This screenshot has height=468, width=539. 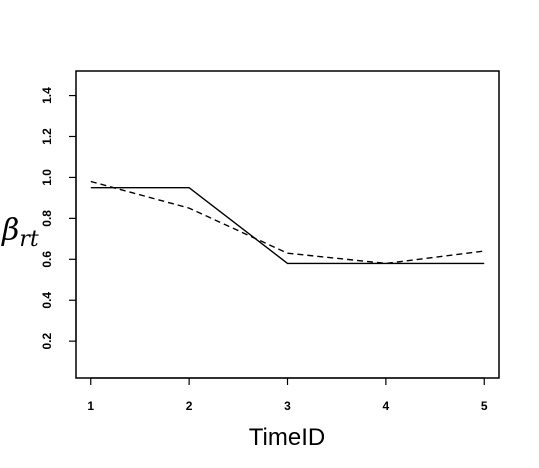 What do you see at coordinates (47, 340) in the screenshot?
I see `y-tick-label: 0.2` at bounding box center [47, 340].